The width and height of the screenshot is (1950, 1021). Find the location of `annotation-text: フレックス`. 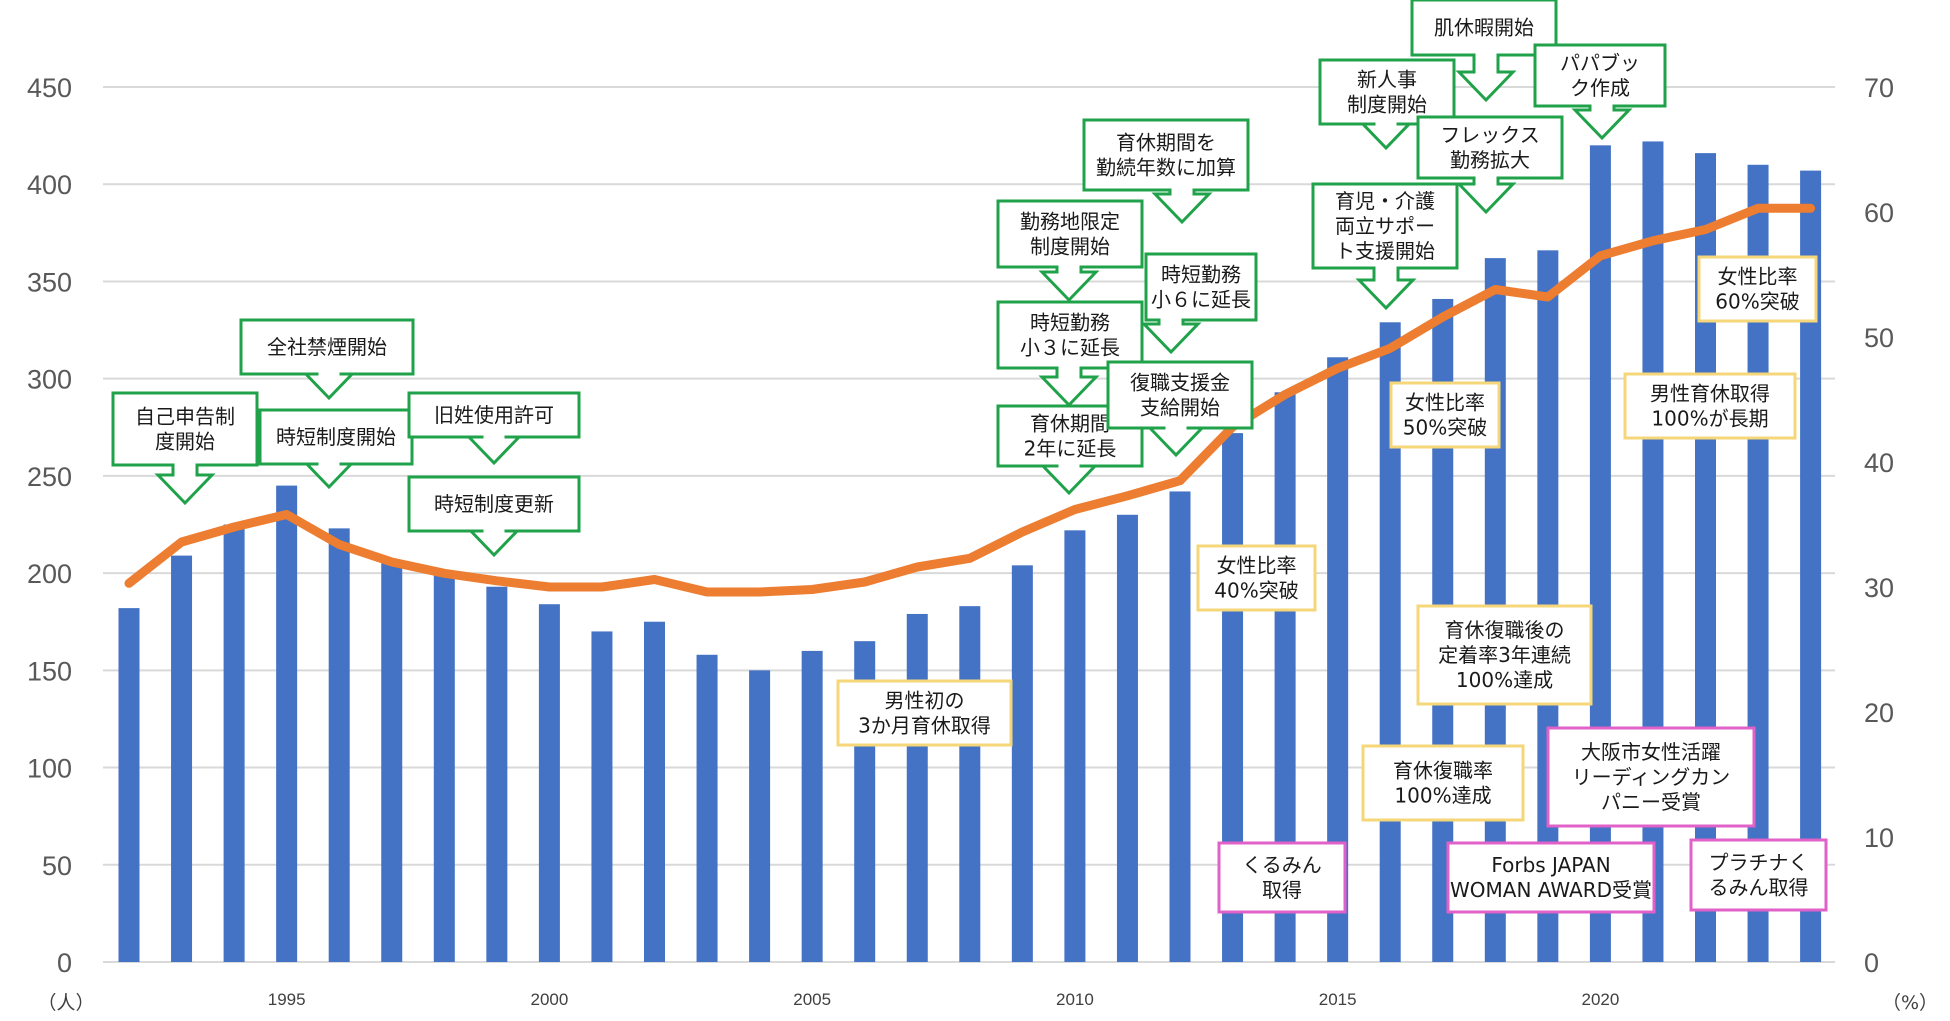

annotation-text: フレックス is located at coordinates (1489, 135).